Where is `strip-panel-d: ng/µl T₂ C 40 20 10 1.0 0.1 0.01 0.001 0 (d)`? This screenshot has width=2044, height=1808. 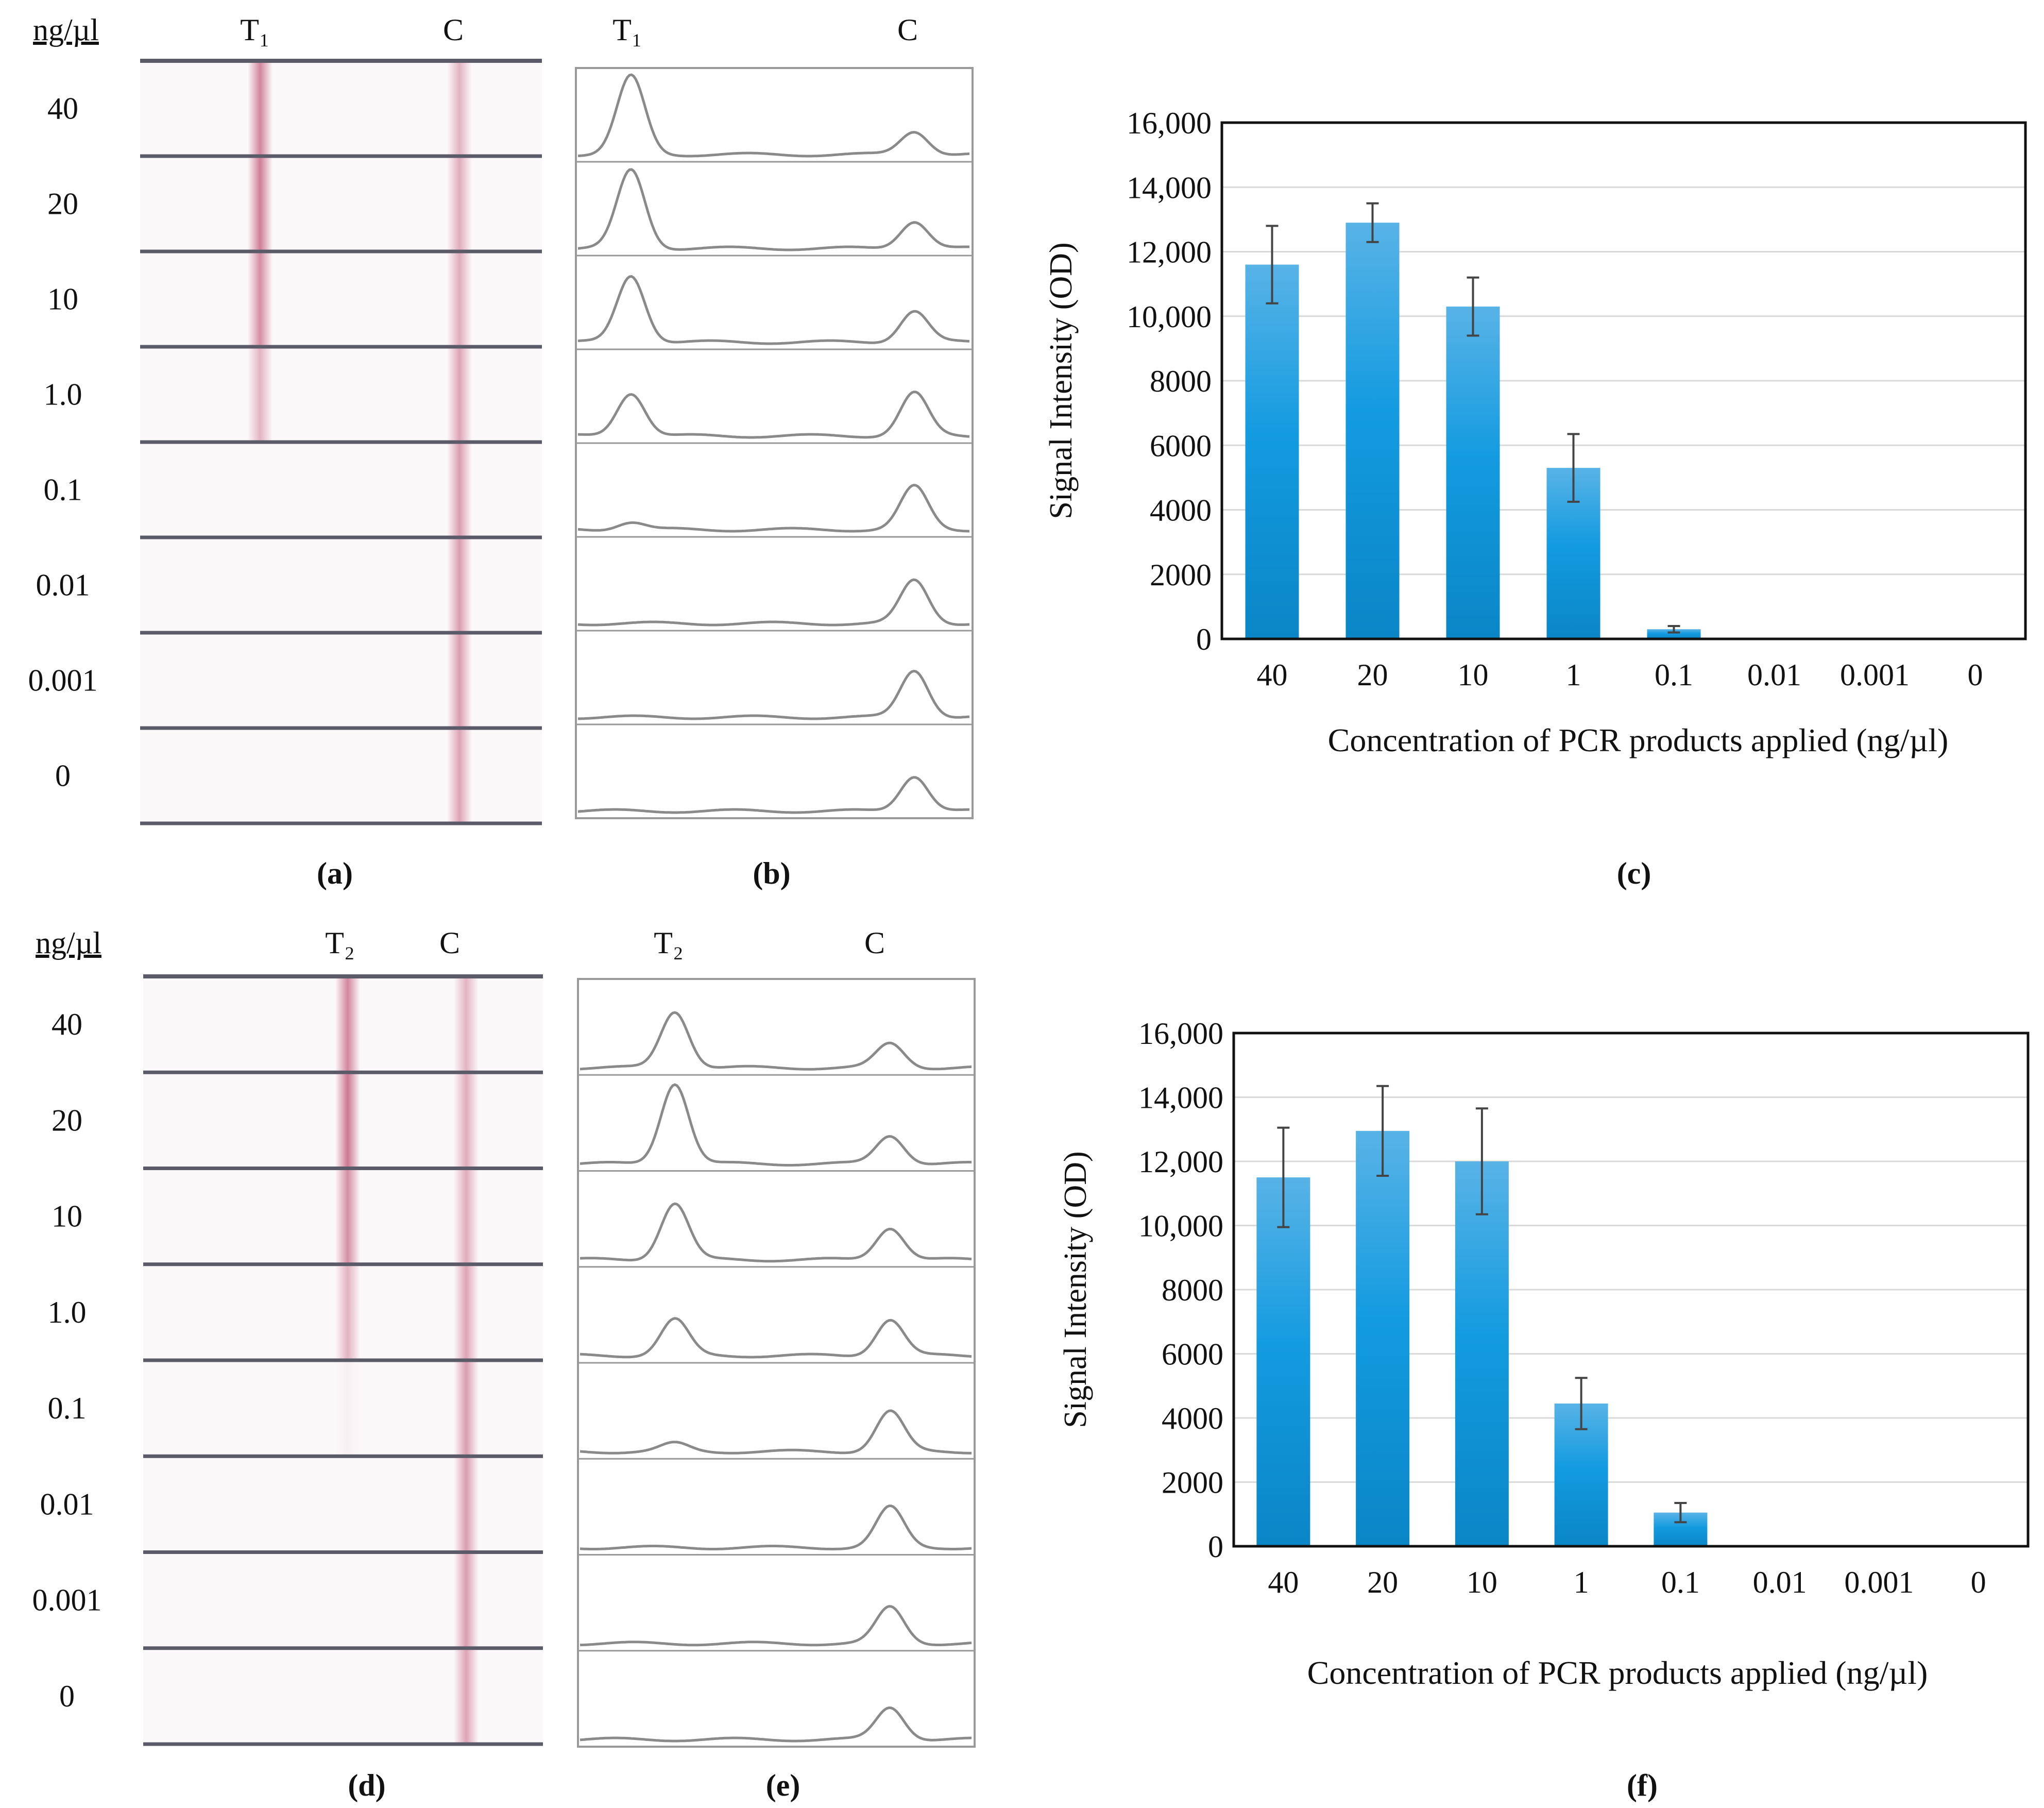 strip-panel-d: ng/µl T₂ C 40 20 10 1.0 0.1 0.01 0.001 0 (d) is located at coordinates (287, 1364).